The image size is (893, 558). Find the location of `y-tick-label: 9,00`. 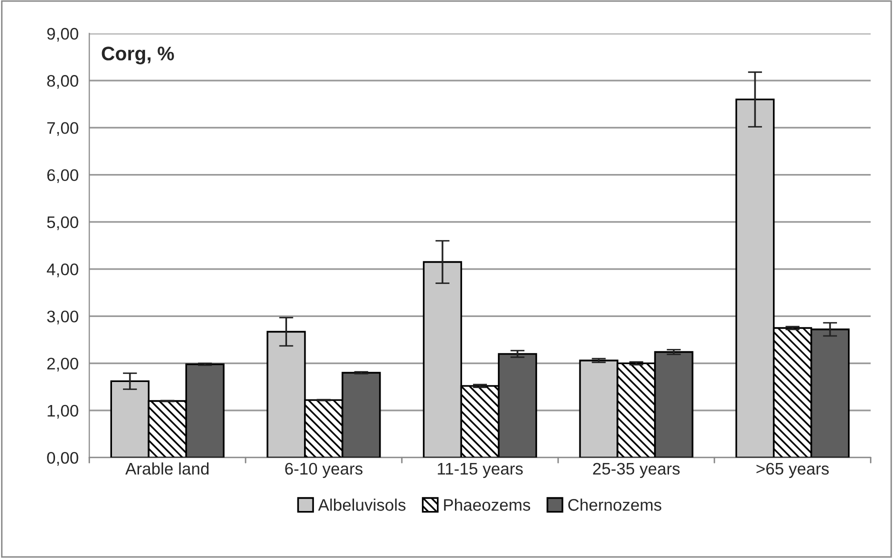

y-tick-label: 9,00 is located at coordinates (62, 35).